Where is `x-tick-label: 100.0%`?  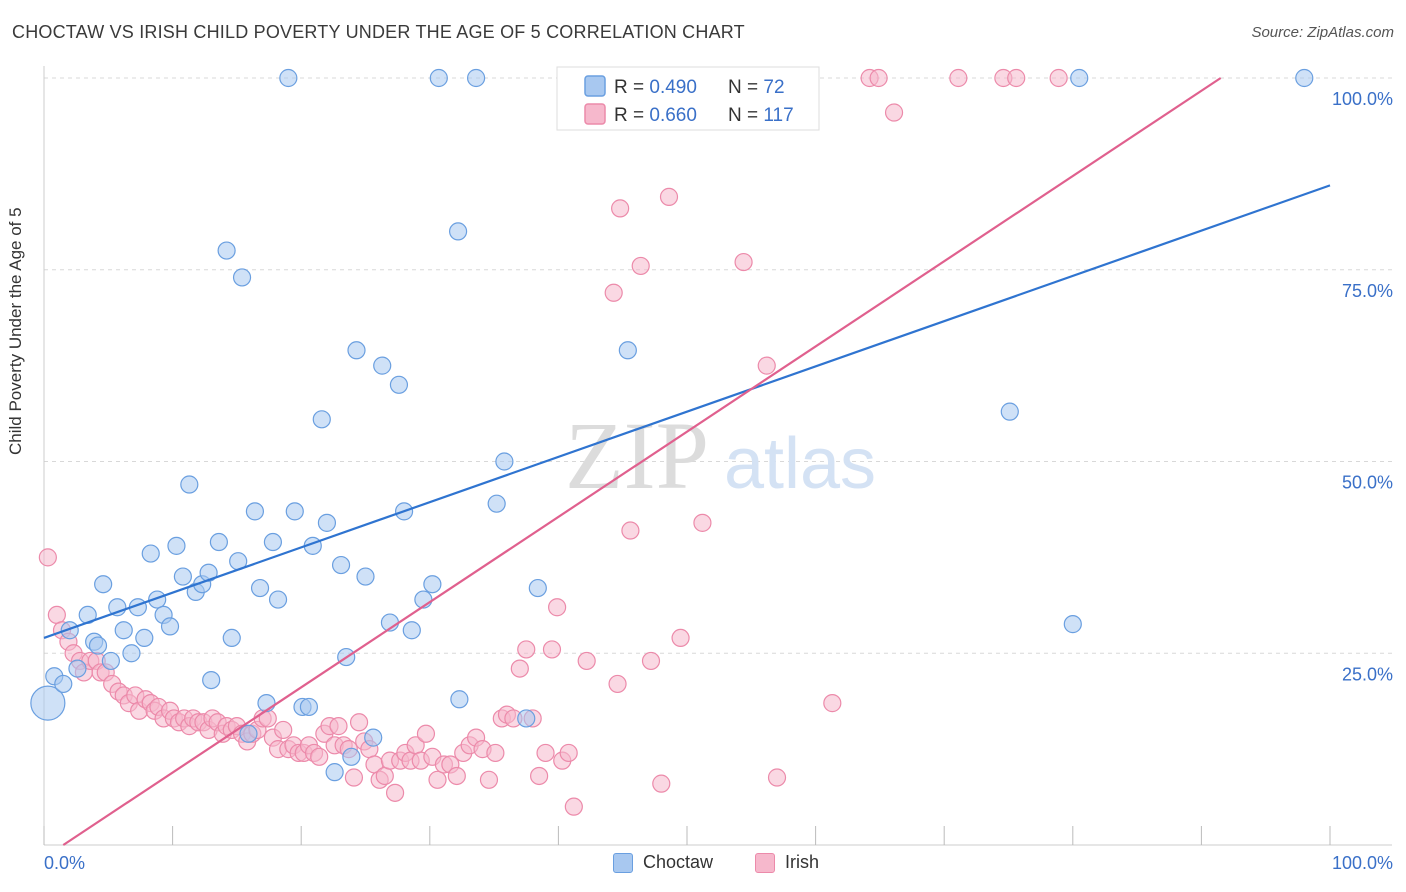 x-tick-label: 100.0% is located at coordinates (1362, 863).